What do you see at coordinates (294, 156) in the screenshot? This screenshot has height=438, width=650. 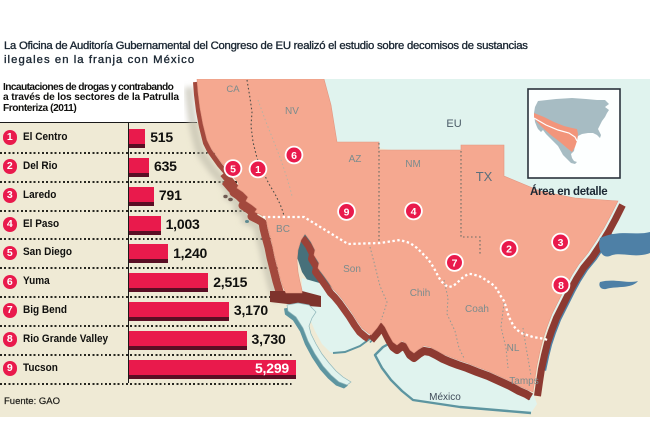 I see `svg-text: 6` at bounding box center [294, 156].